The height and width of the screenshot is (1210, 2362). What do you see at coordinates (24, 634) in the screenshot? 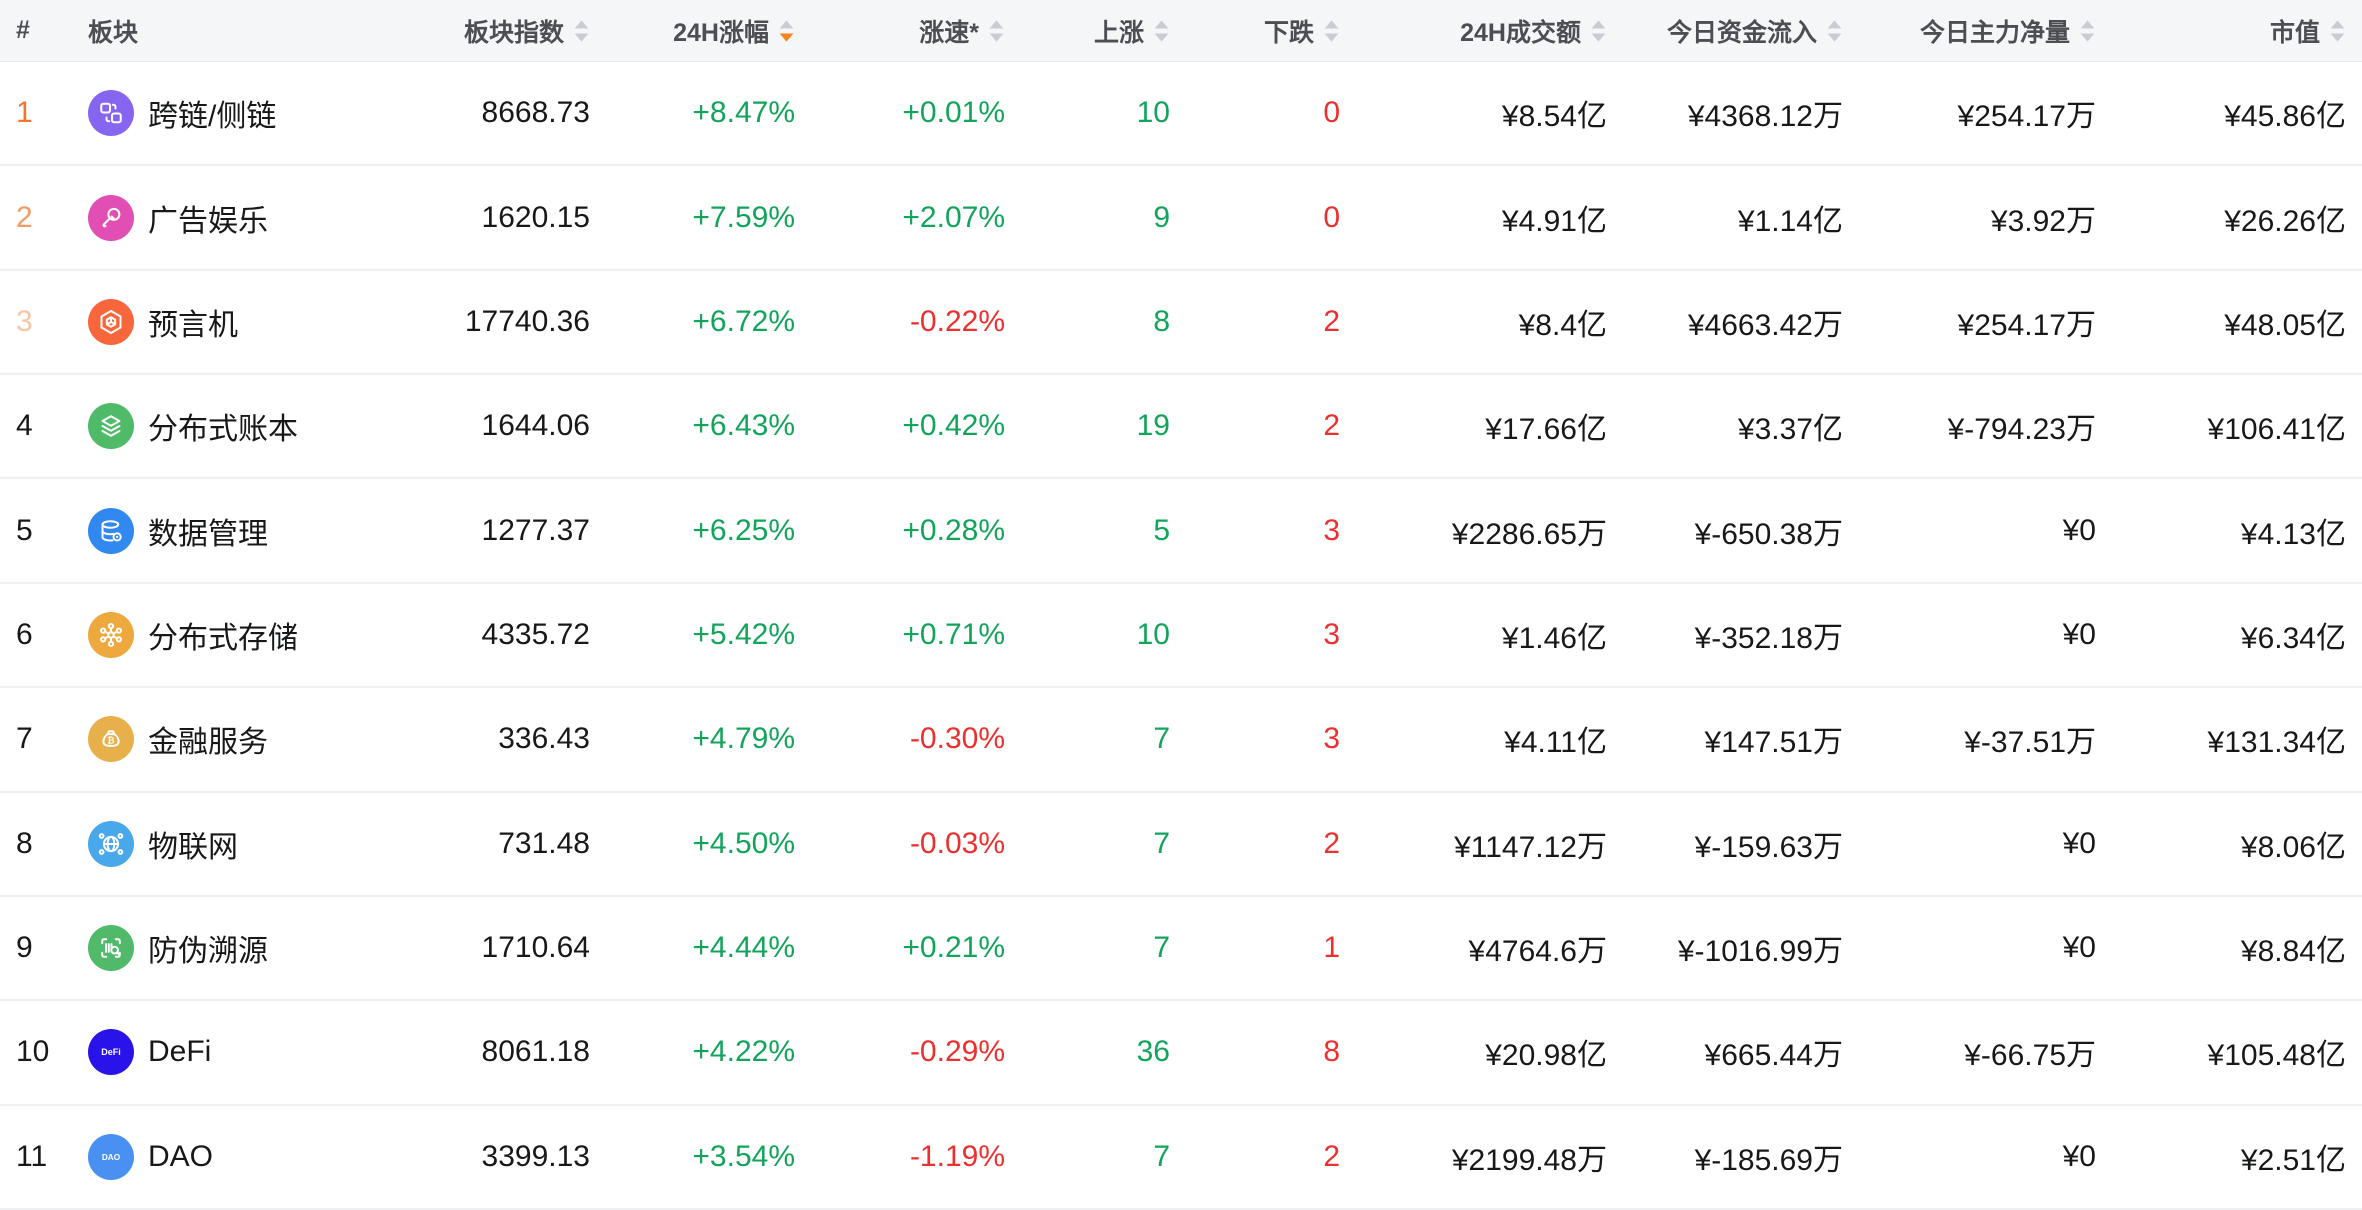
I see `rank-number: 6` at bounding box center [24, 634].